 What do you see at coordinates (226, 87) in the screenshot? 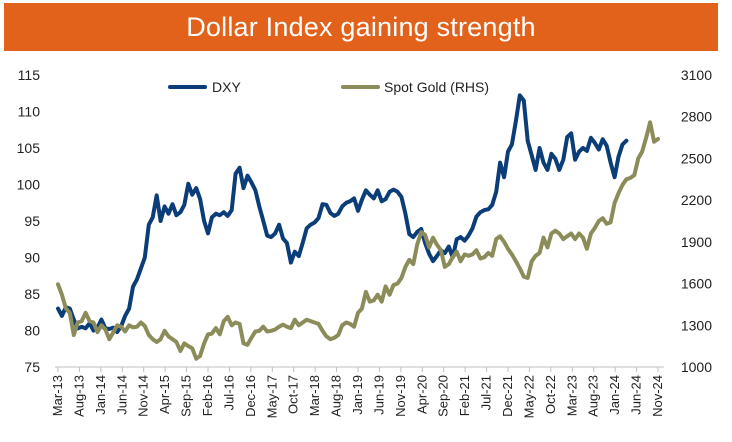
I see `legend-label-dxy: DXY` at bounding box center [226, 87].